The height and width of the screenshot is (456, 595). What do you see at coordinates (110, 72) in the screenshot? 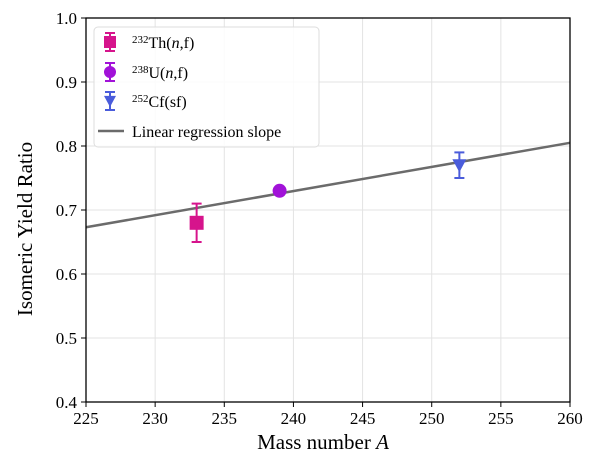
I see `legend-marker-u238` at bounding box center [110, 72].